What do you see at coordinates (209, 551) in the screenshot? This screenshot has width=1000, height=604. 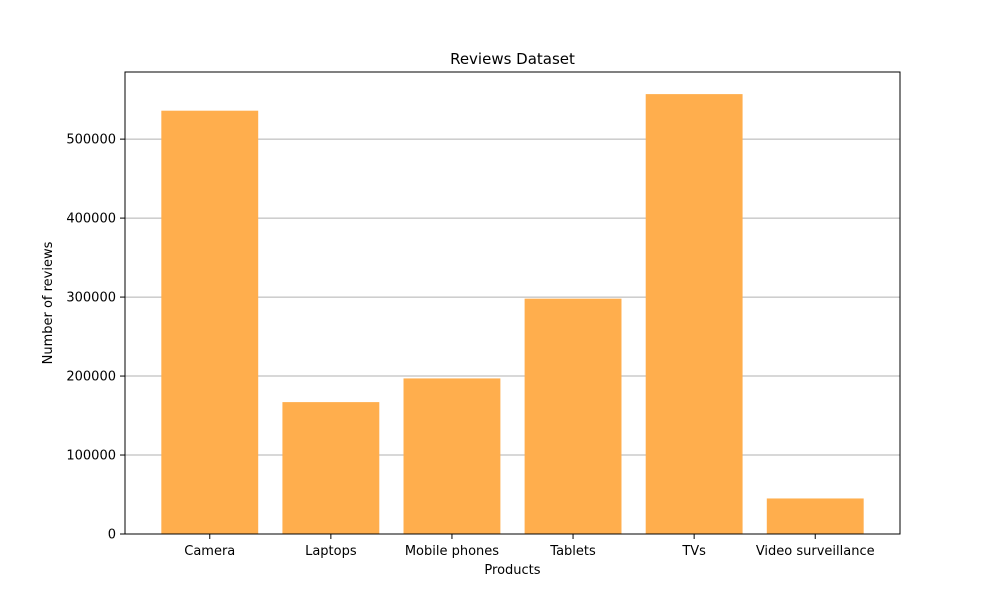 I see `x-tick-label: Camera` at bounding box center [209, 551].